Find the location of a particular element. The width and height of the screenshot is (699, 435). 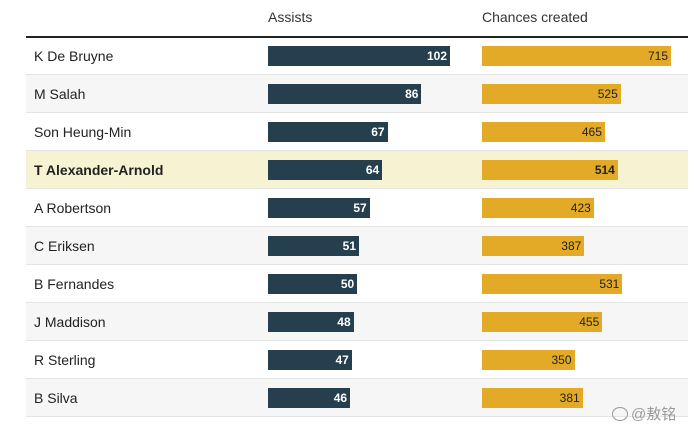

chances-value-label: 514 is located at coordinates (604, 170).